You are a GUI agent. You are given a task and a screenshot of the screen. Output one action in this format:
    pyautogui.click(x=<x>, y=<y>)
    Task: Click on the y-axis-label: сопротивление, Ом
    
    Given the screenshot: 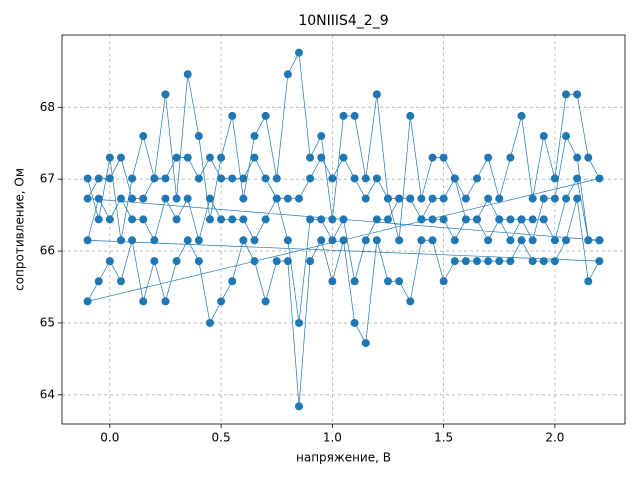 What is the action you would take?
    pyautogui.click(x=20, y=229)
    